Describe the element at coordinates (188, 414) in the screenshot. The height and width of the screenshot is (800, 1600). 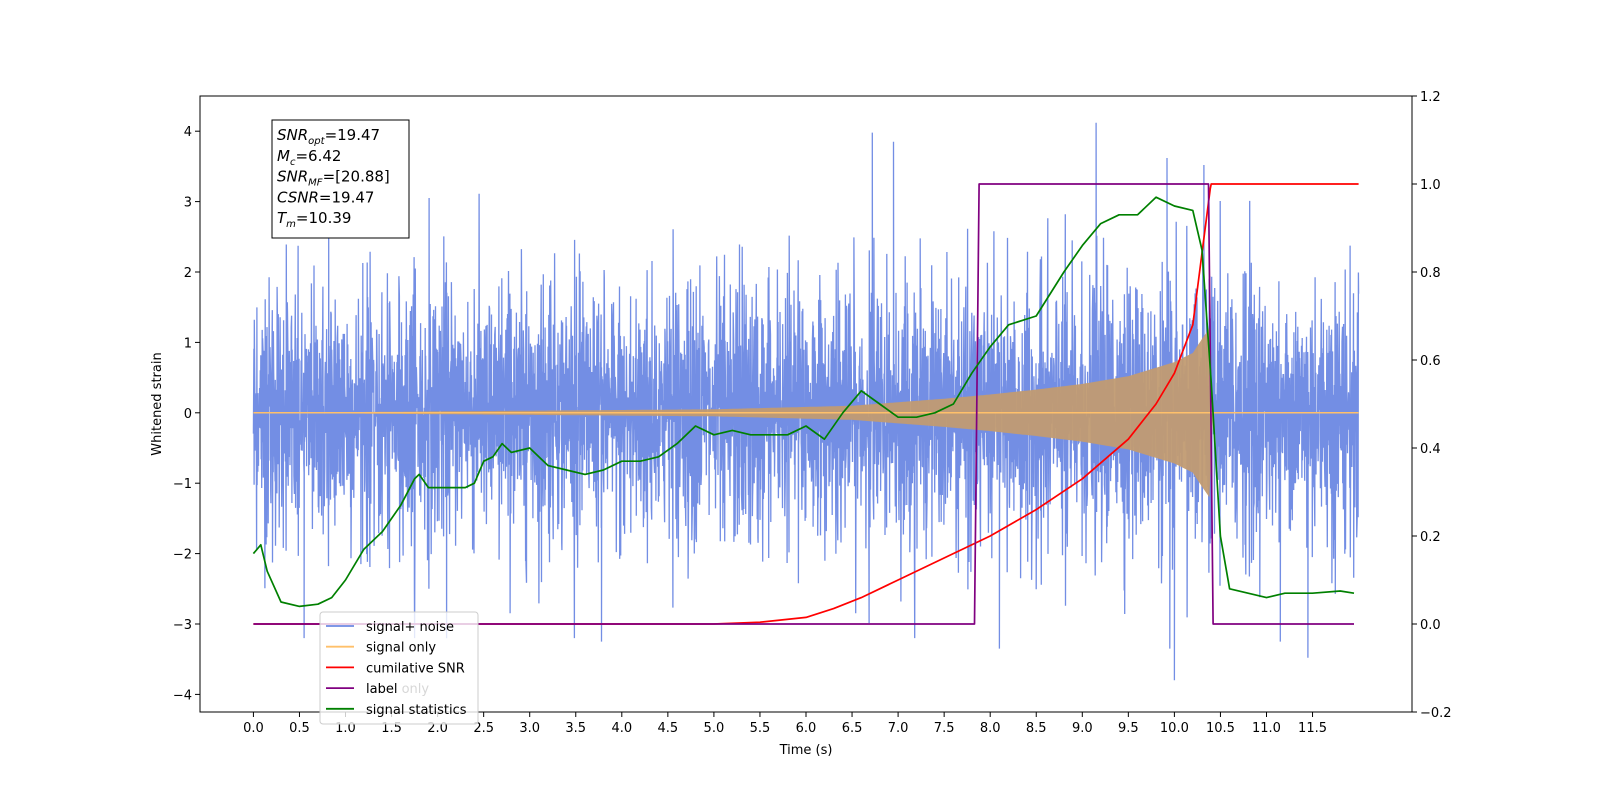
I see `y-tick-label: 0` at that location.